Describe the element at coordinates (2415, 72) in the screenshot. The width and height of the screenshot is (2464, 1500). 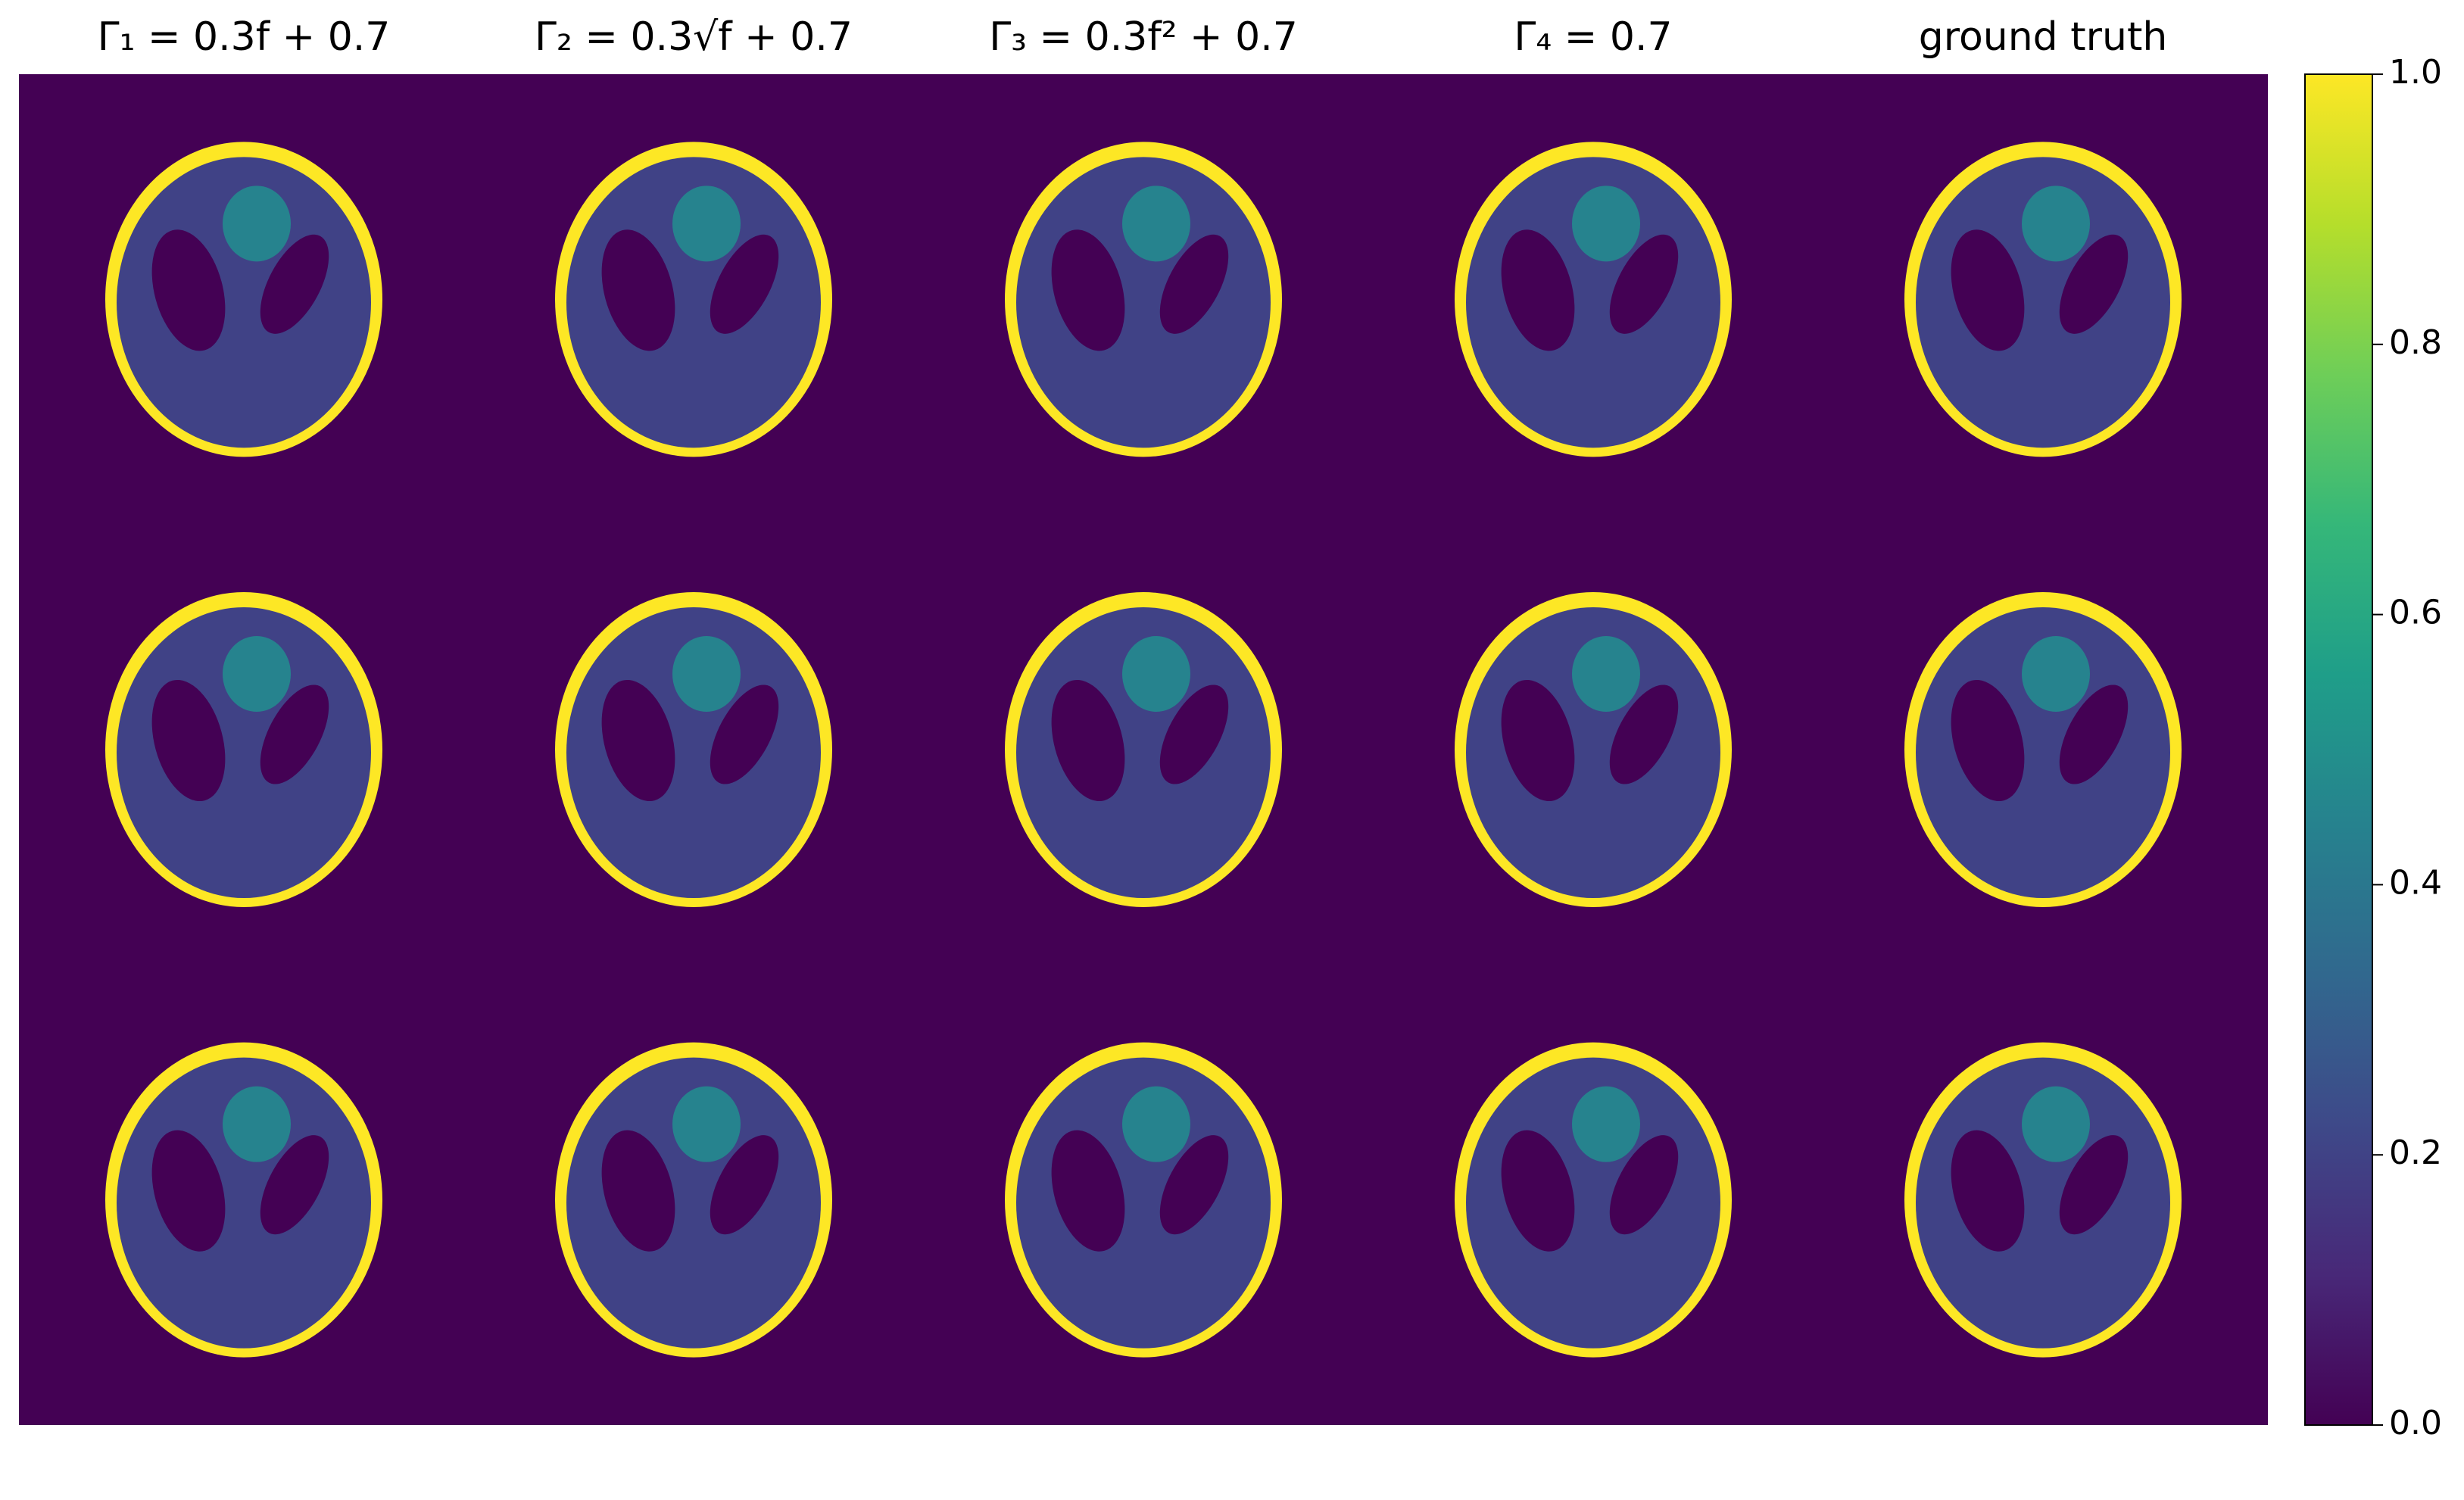
I see `colorbar-tick-label: 1.0` at that location.